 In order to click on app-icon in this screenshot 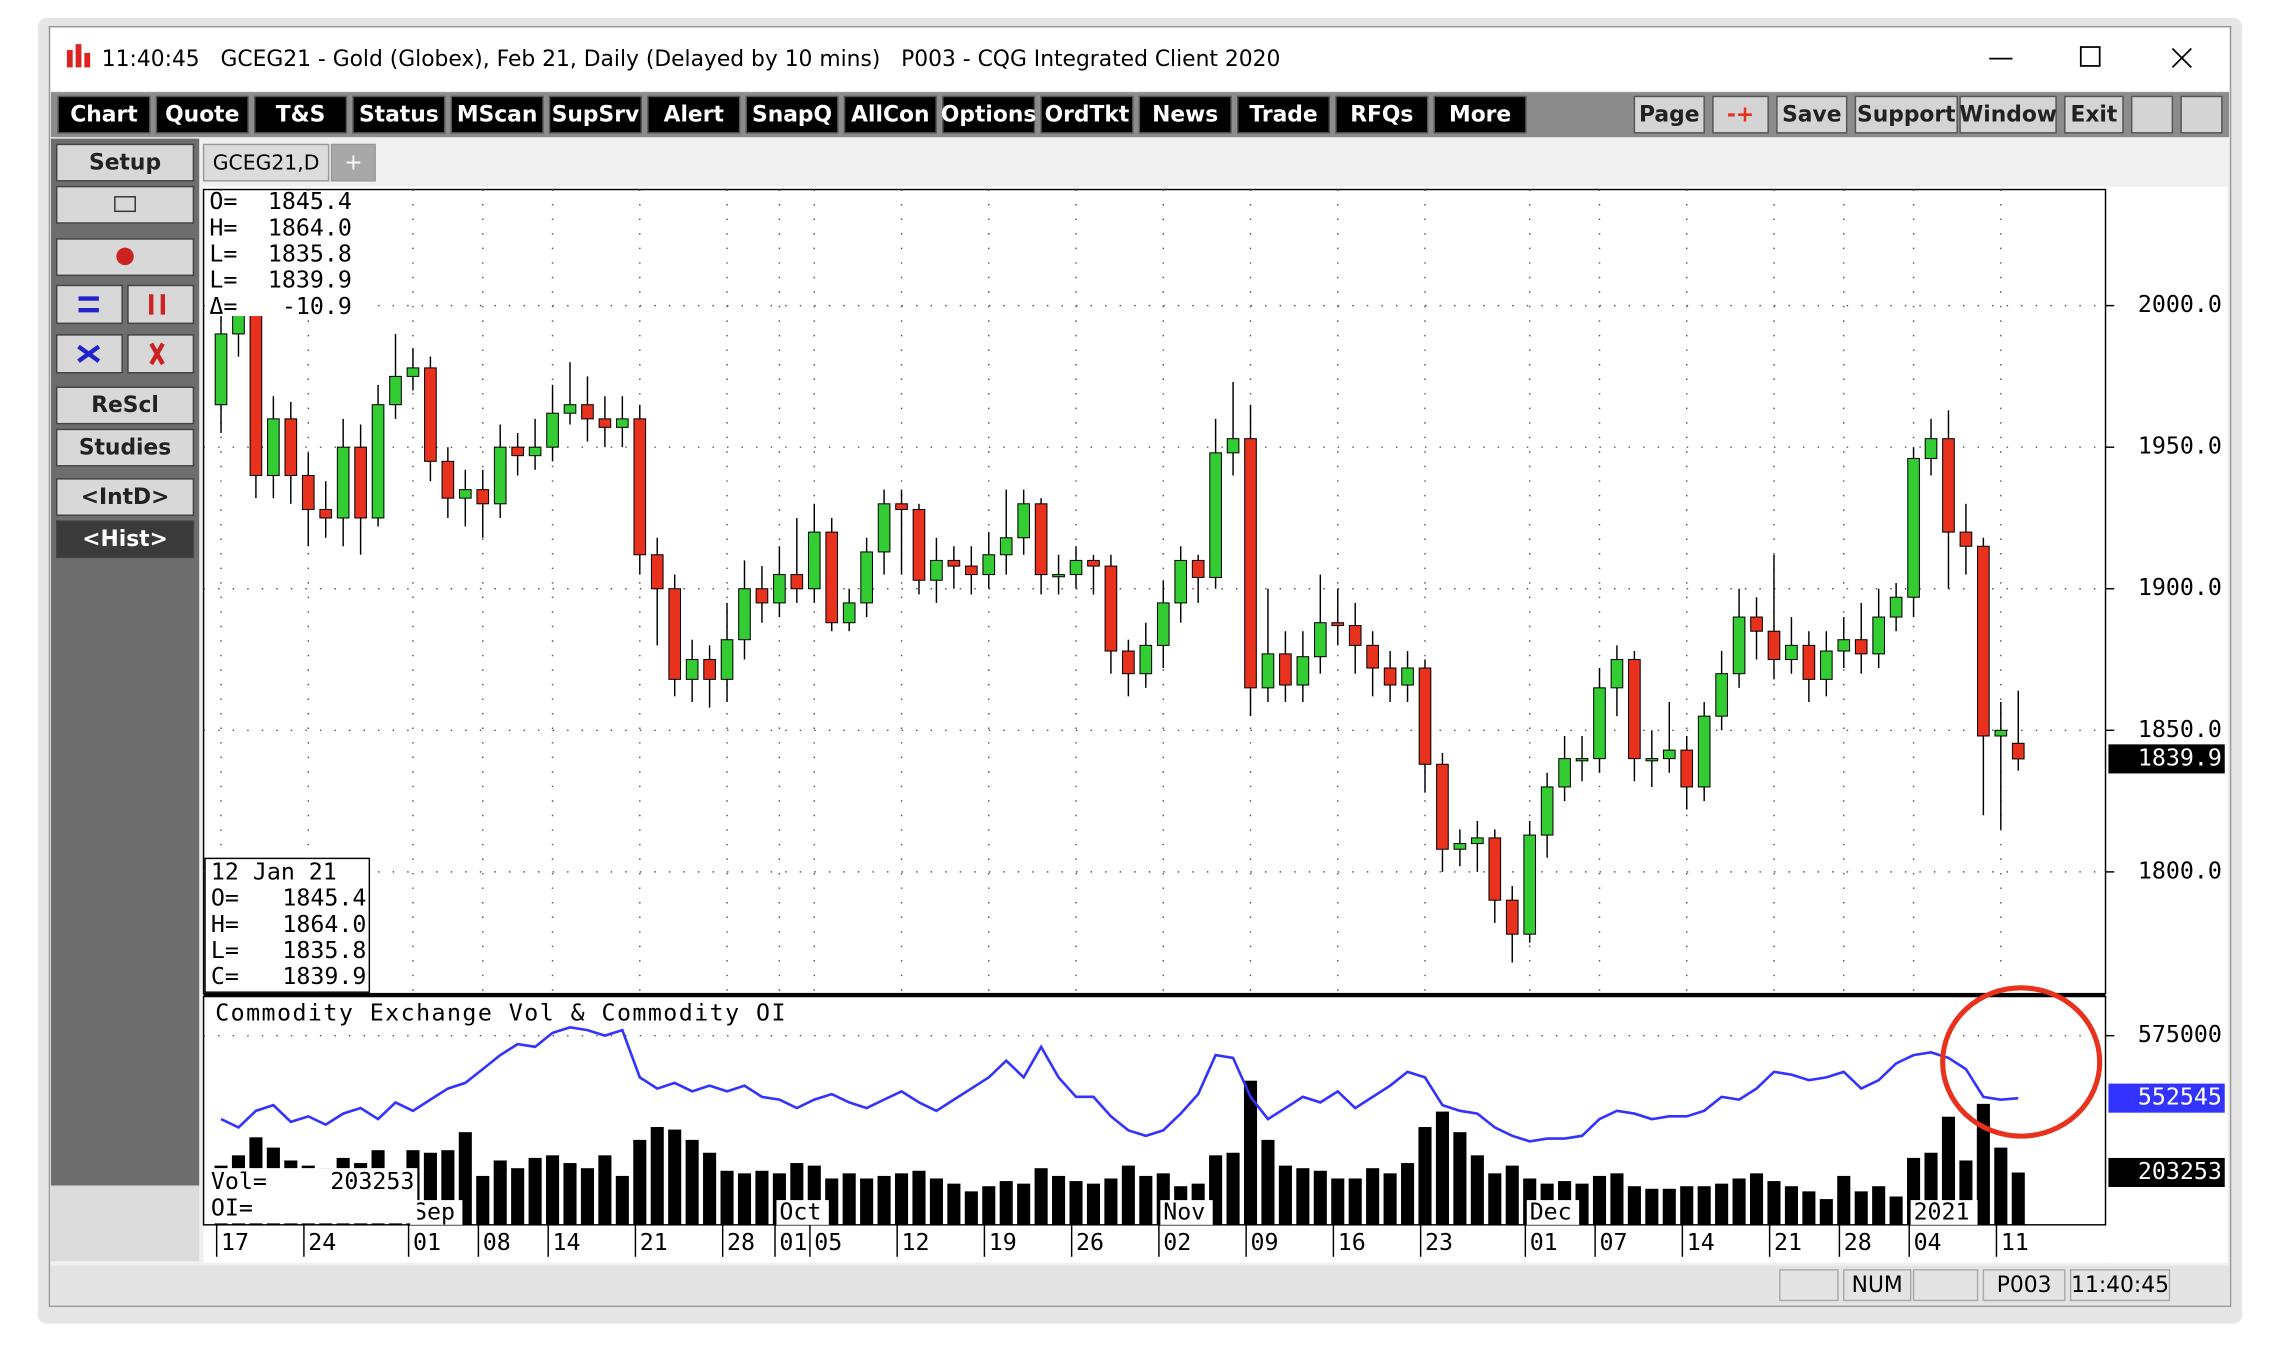, I will do `click(78, 56)`.